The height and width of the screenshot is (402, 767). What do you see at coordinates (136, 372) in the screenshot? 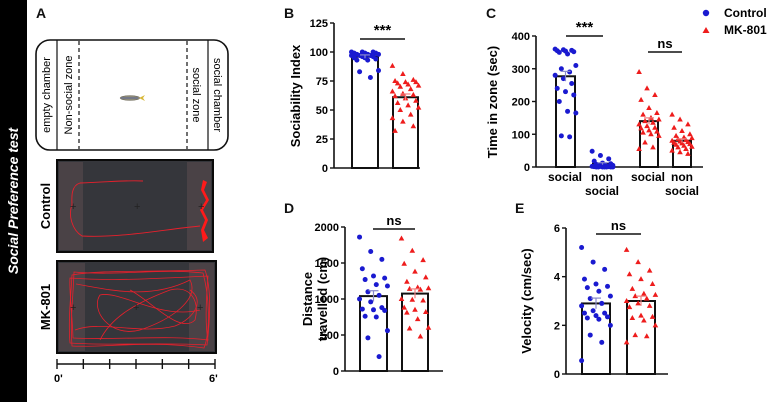
I see `time-scale: 0' 6'` at bounding box center [136, 372].